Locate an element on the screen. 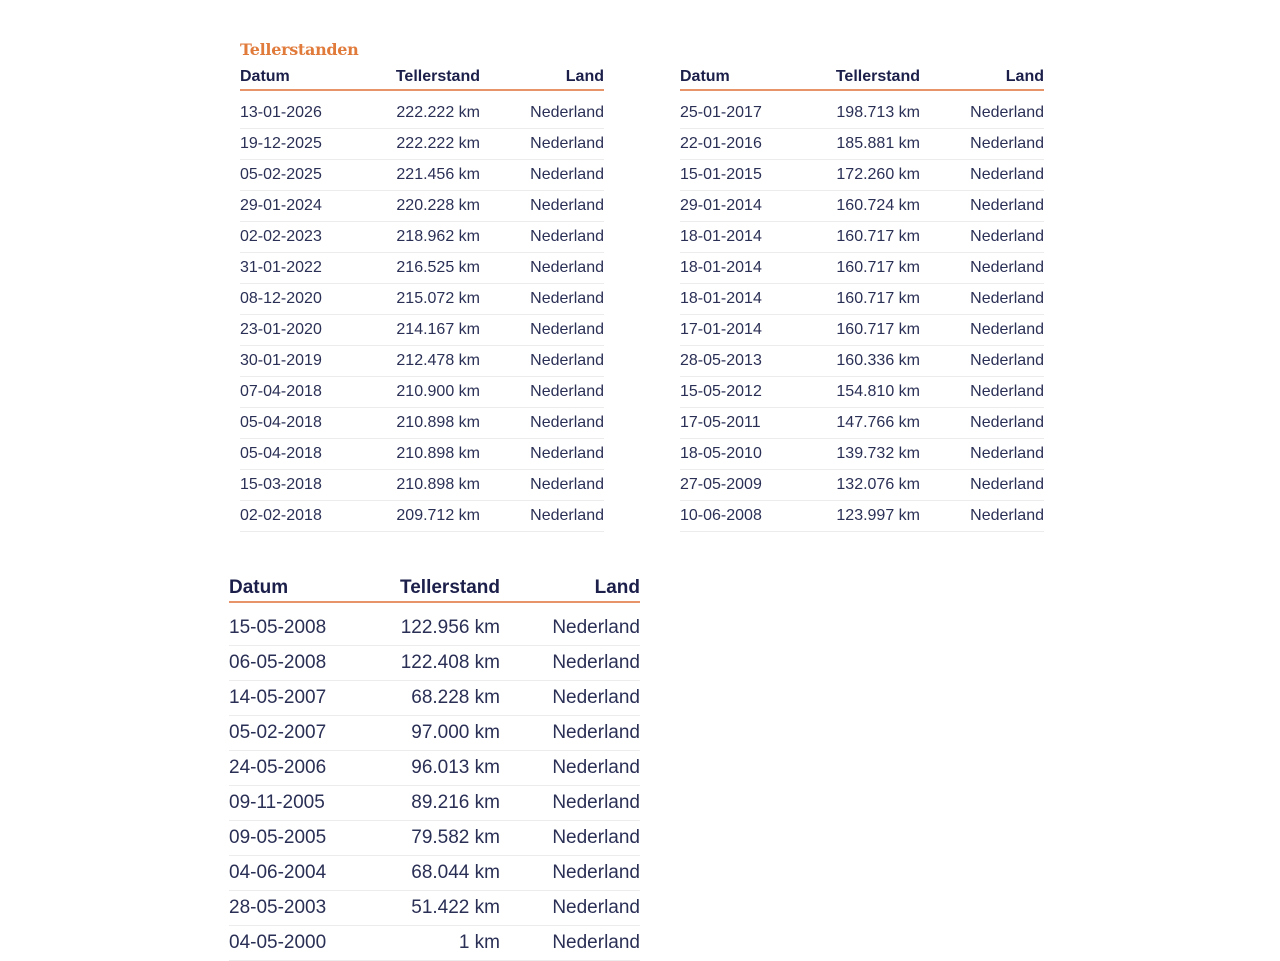  cell-tellerstand: 68.044 km is located at coordinates (455, 872).